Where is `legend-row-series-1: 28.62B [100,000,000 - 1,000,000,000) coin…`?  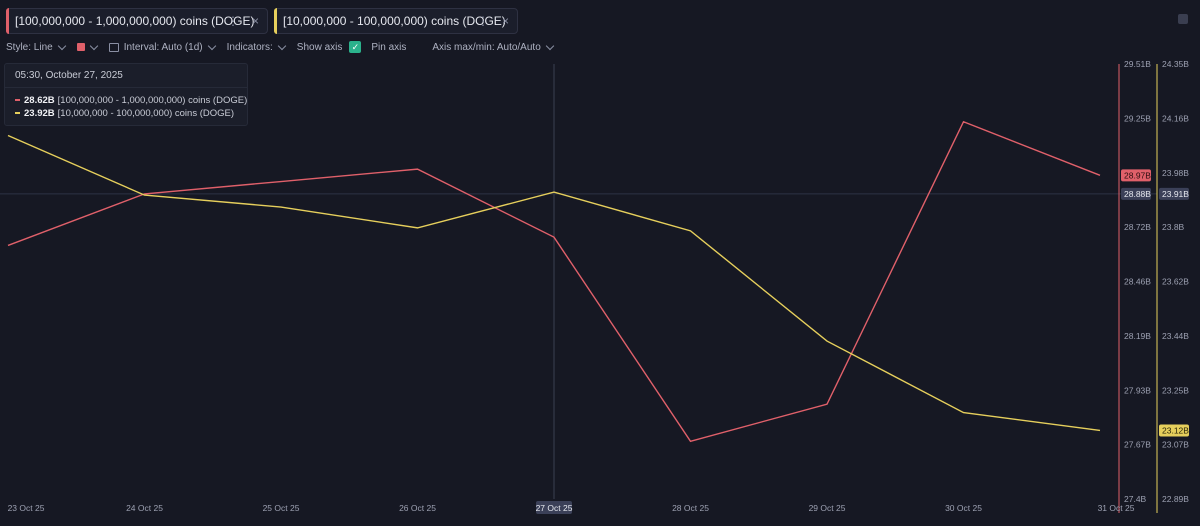 legend-row-series-1: 28.62B [100,000,000 - 1,000,000,000) coin… is located at coordinates (131, 100).